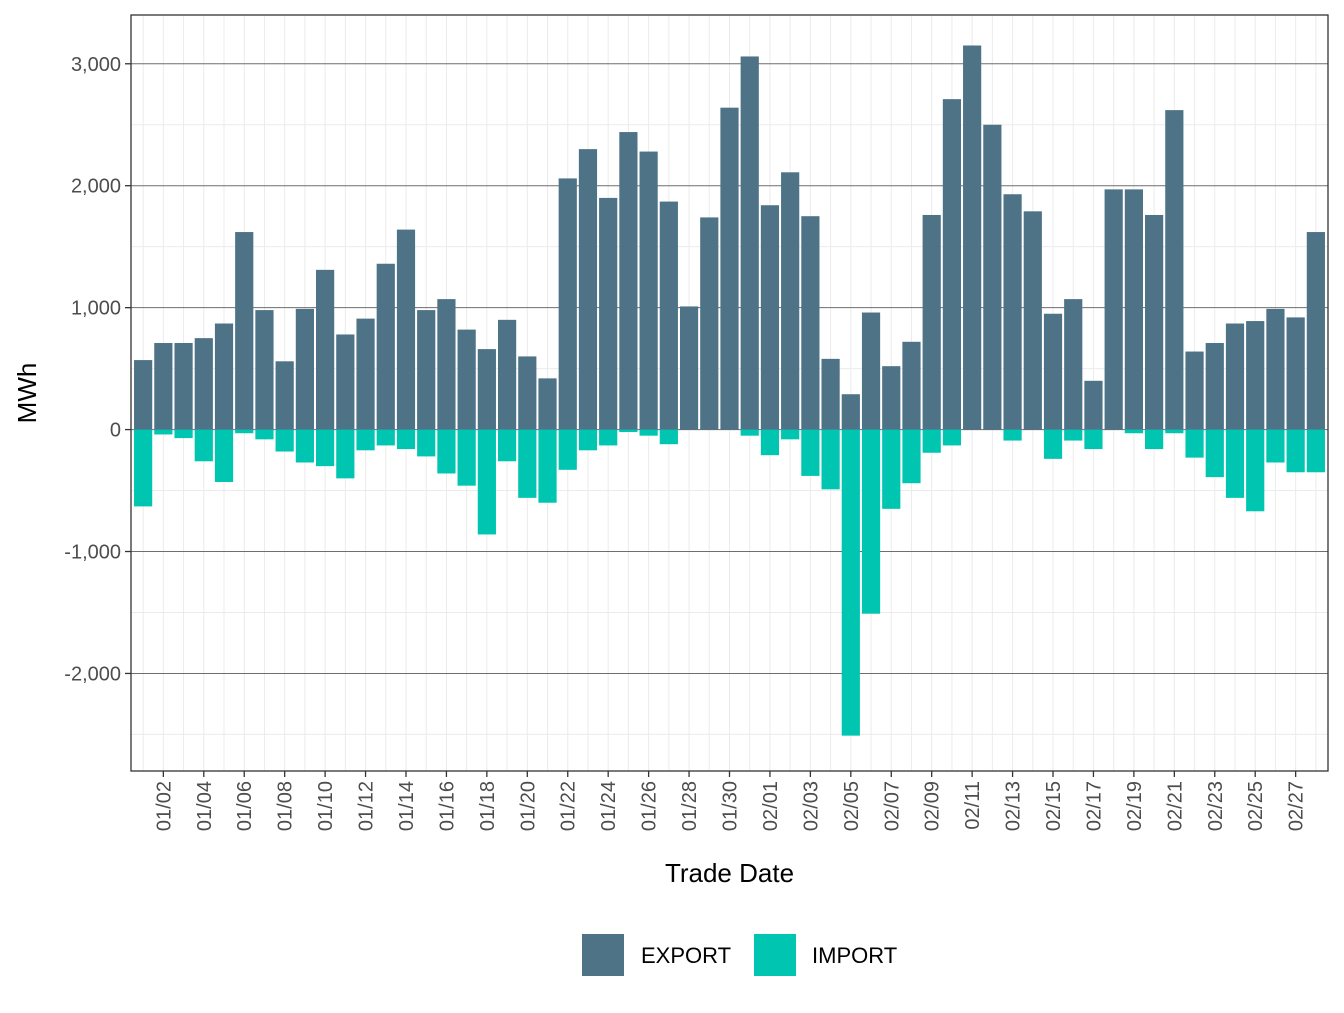  Describe the element at coordinates (447, 806) in the screenshot. I see `x-tick-label: 01/16` at that location.